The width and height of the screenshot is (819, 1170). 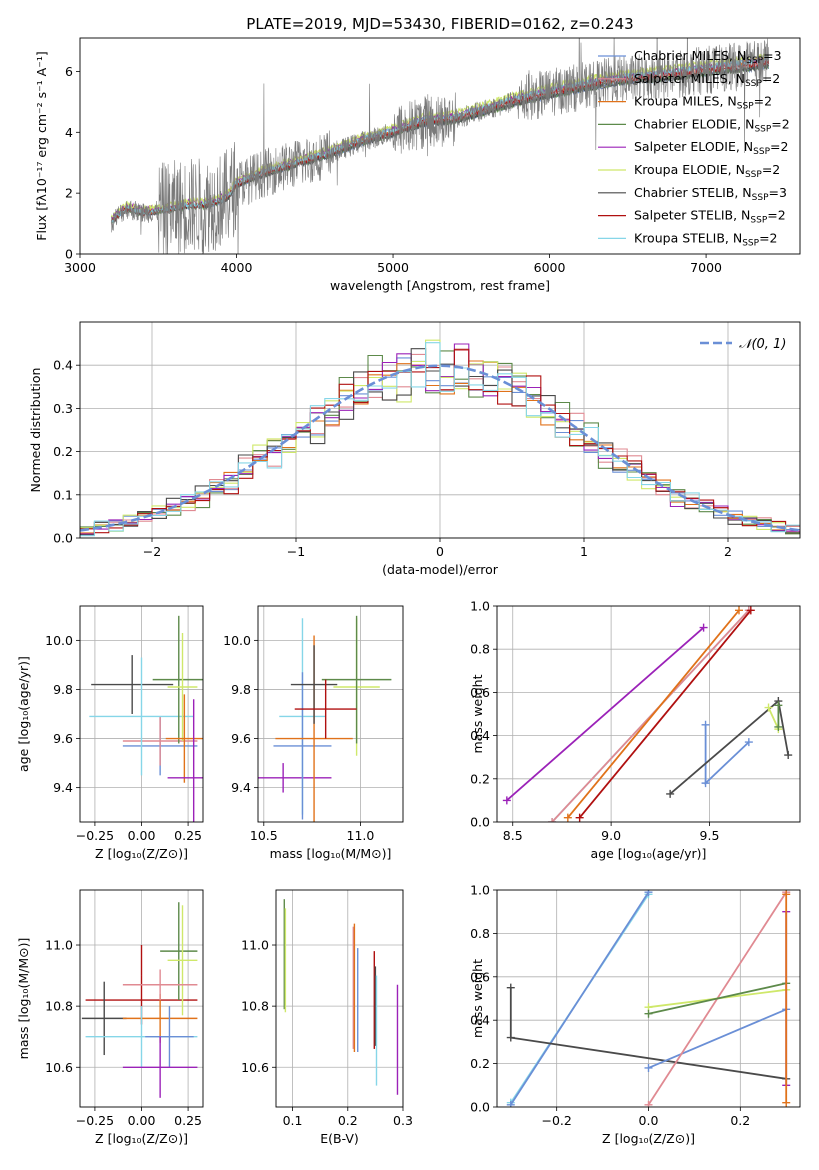 What do you see at coordinates (35, 430) in the screenshot?
I see `y-axis-label: Normed distribution` at bounding box center [35, 430].